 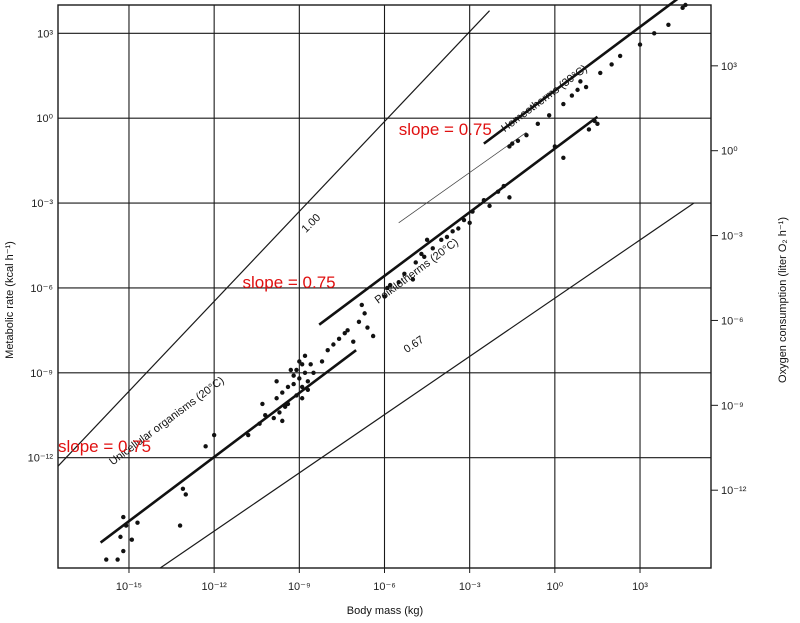 What do you see at coordinates (10, 300) in the screenshot?
I see `y-axis-title: Metabolic rate (kcal h⁻¹)` at bounding box center [10, 300].